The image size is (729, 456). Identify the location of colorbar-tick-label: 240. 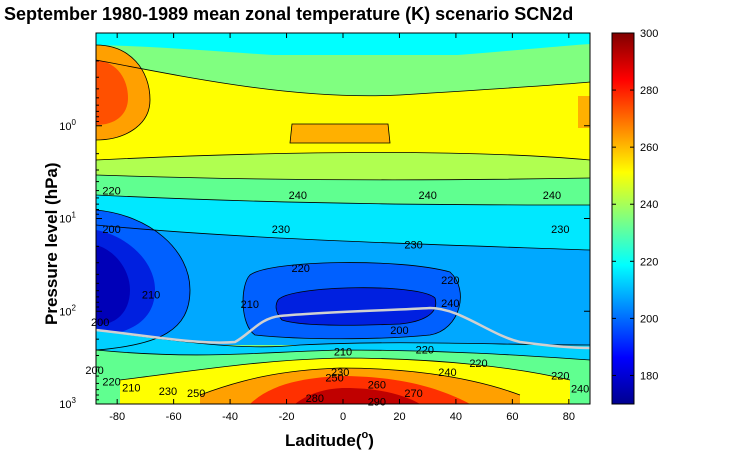
(649, 205).